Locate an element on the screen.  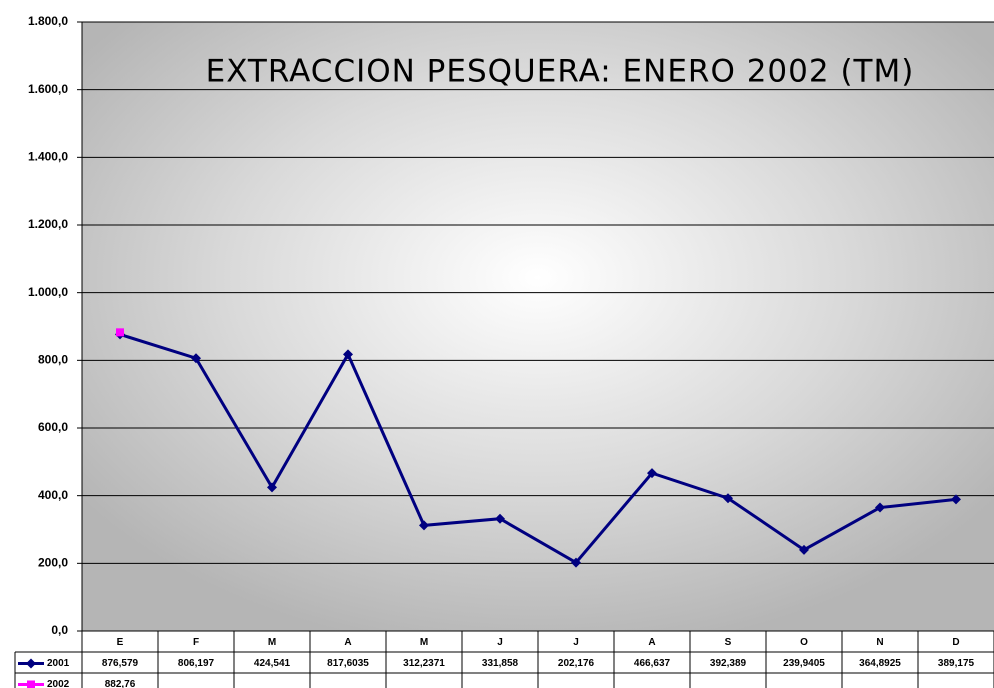
y-tick-label: 1.600,0 is located at coordinates (48, 89).